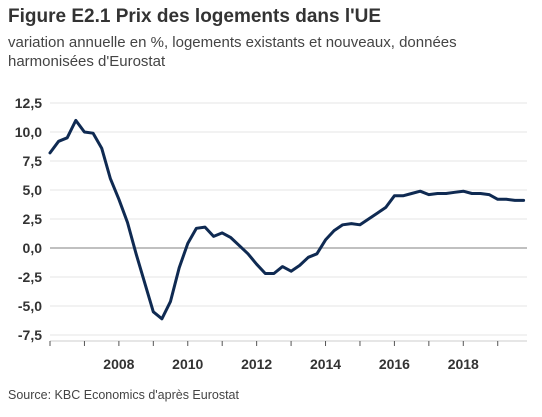 The height and width of the screenshot is (417, 542). I want to click on y-tick-label: 5,0, so click(33, 190).